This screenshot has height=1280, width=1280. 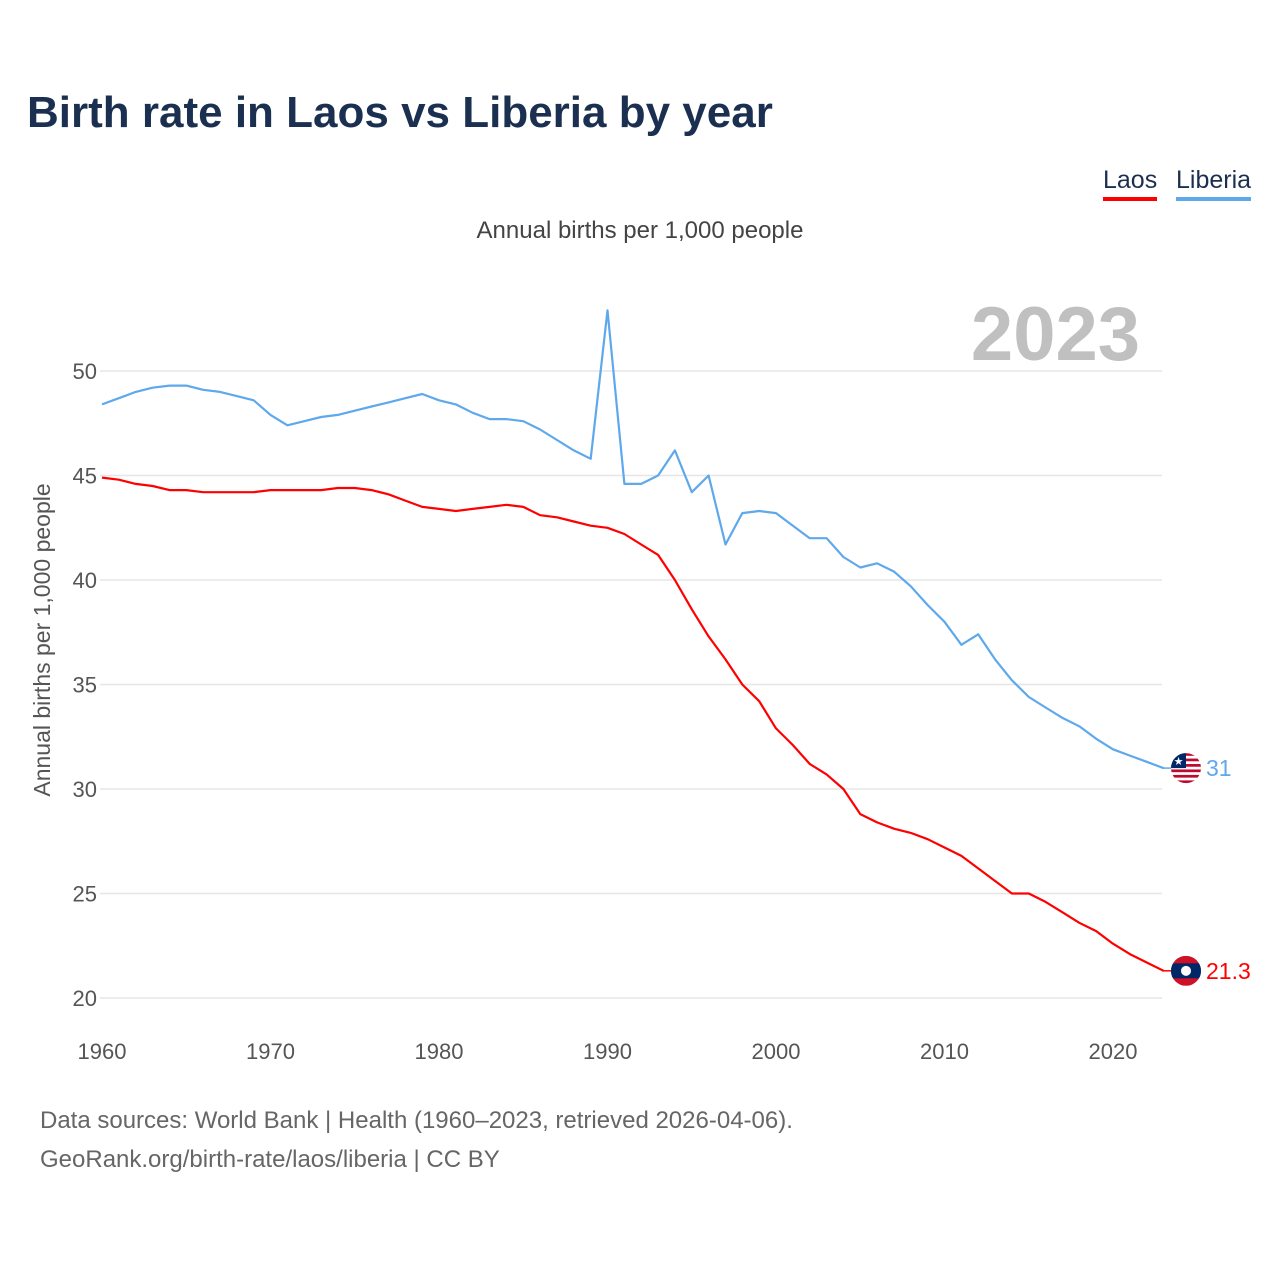 What do you see at coordinates (1055, 334) in the screenshot?
I see `year-label: 2023` at bounding box center [1055, 334].